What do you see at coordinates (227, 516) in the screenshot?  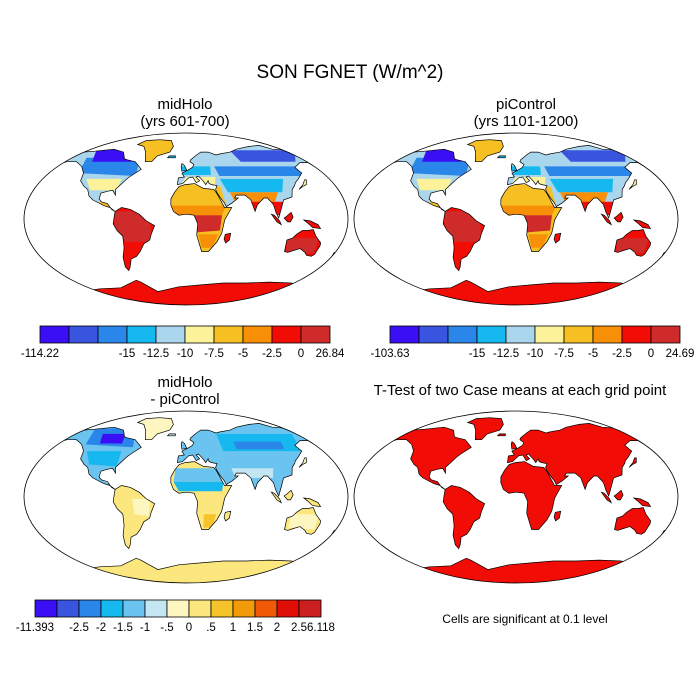 I see `map2-madagascar-fill` at bounding box center [227, 516].